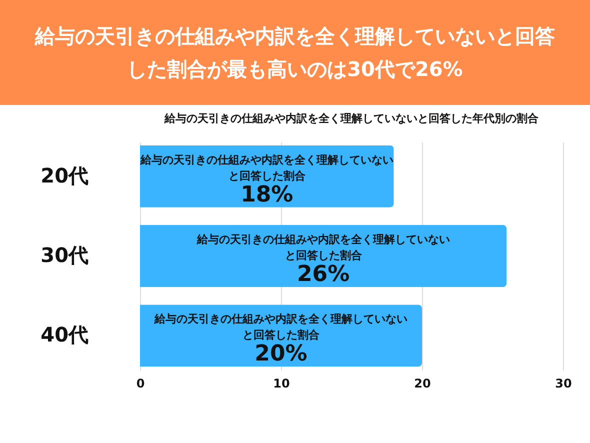 The width and height of the screenshot is (590, 443). What do you see at coordinates (64, 175) in the screenshot?
I see `y-tick-label: 20代` at bounding box center [64, 175].